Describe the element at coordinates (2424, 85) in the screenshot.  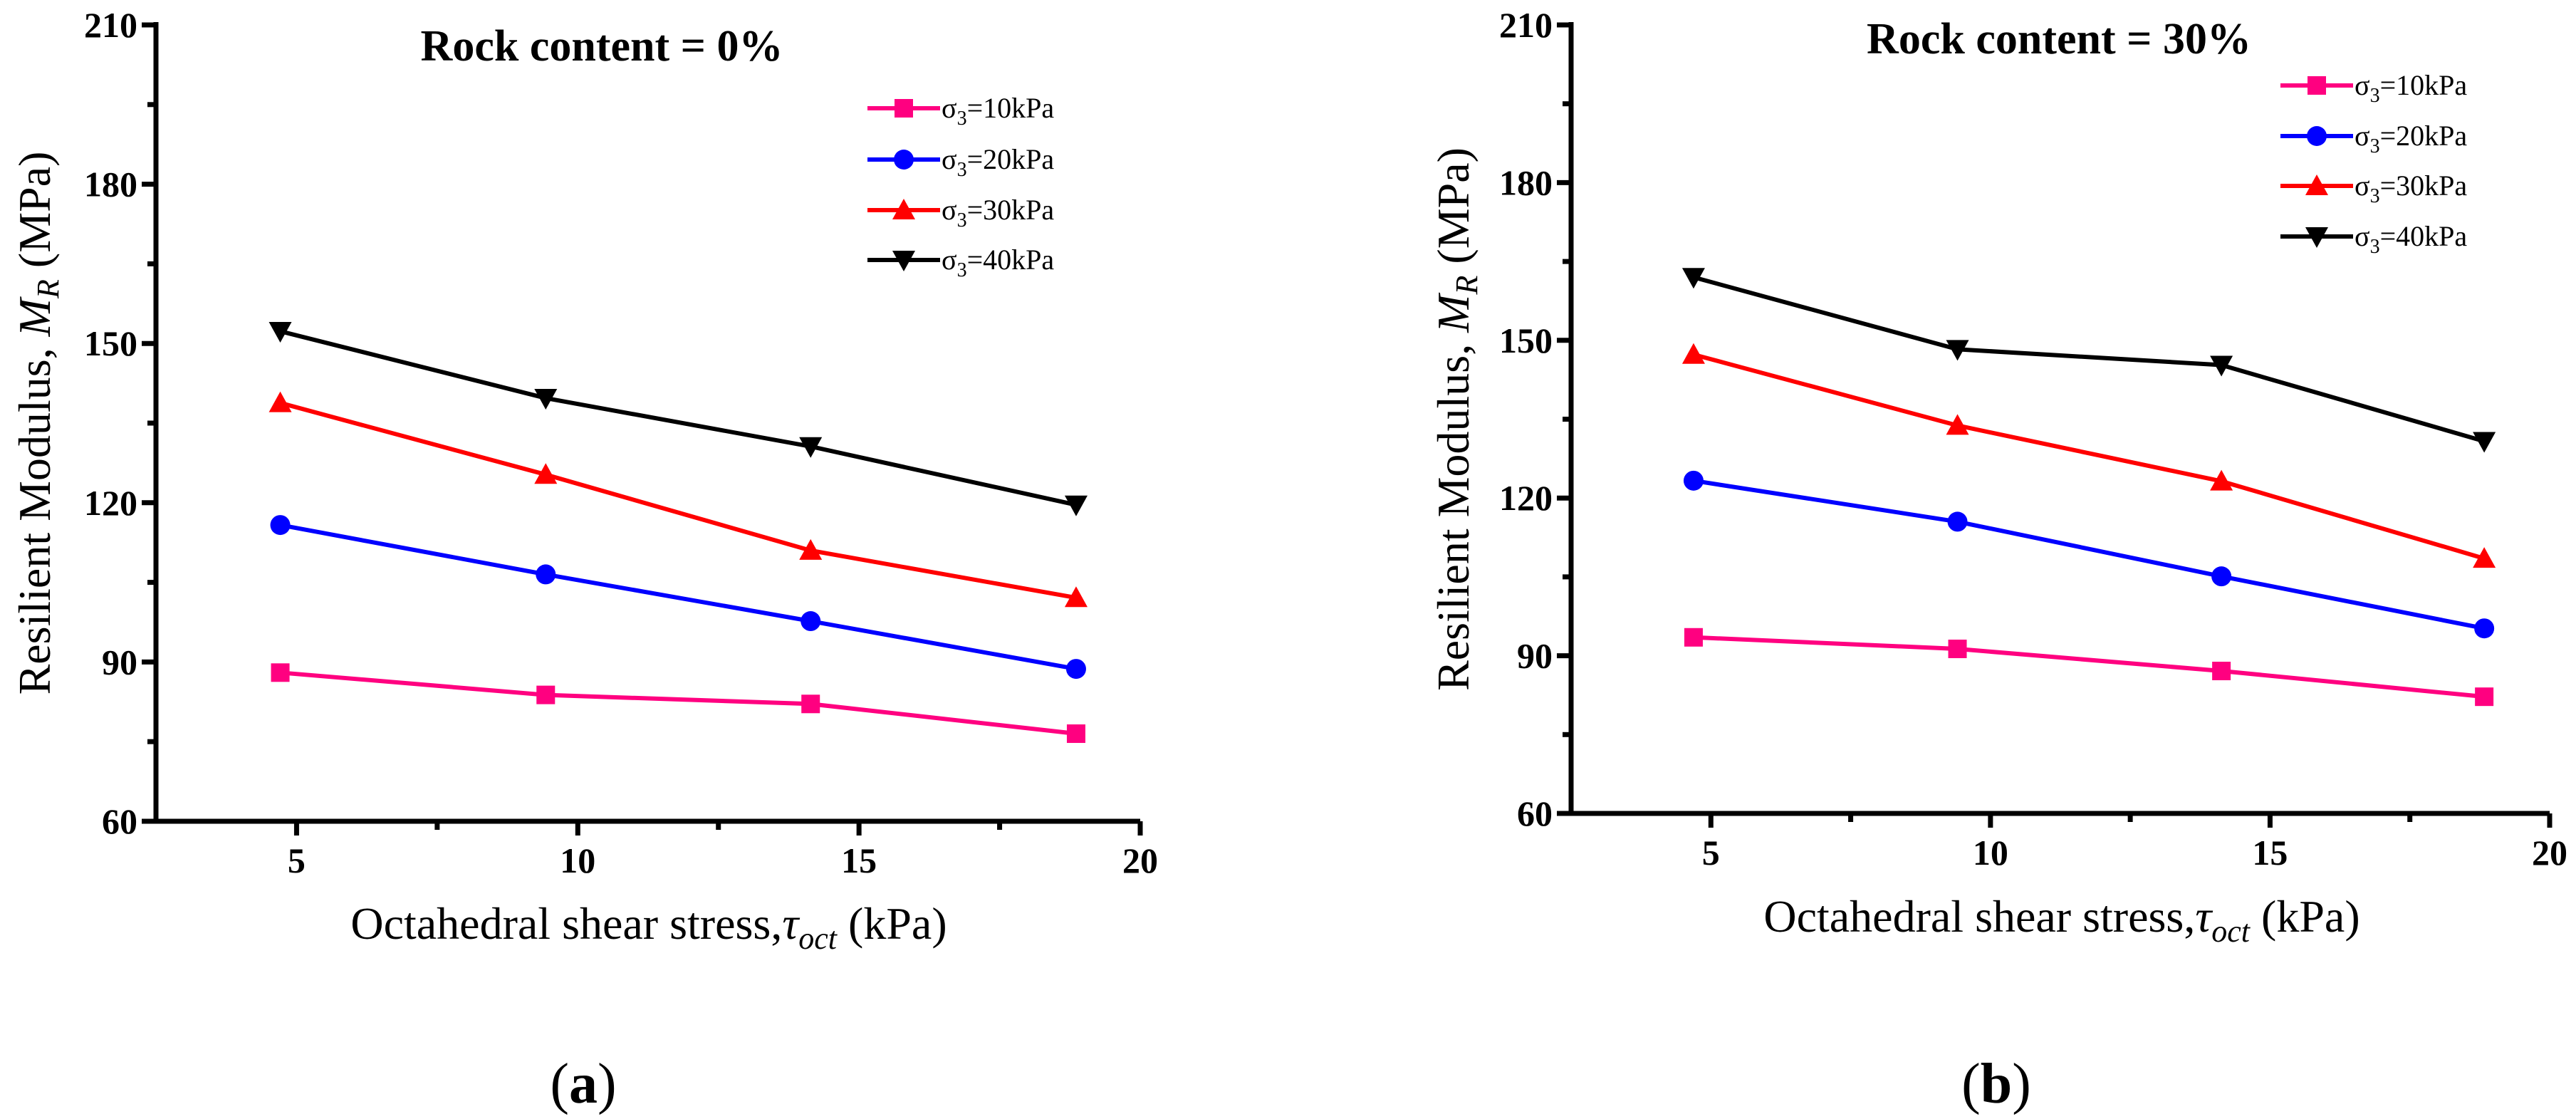
I see `legend-value: =10kPa` at that location.